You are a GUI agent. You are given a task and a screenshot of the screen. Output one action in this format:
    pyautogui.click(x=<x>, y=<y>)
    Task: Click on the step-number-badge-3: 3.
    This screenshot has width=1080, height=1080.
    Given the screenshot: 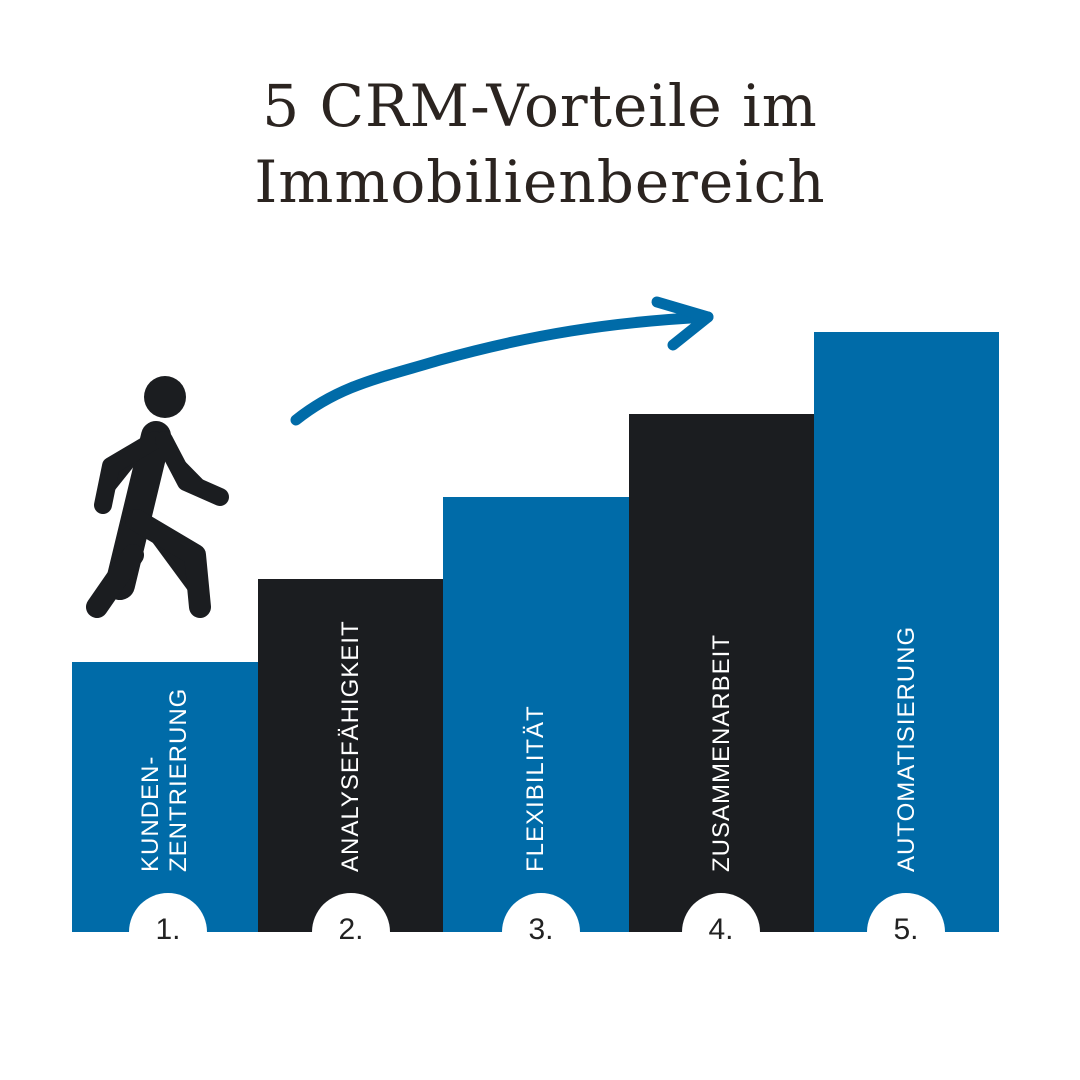 What is the action you would take?
    pyautogui.click(x=541, y=932)
    